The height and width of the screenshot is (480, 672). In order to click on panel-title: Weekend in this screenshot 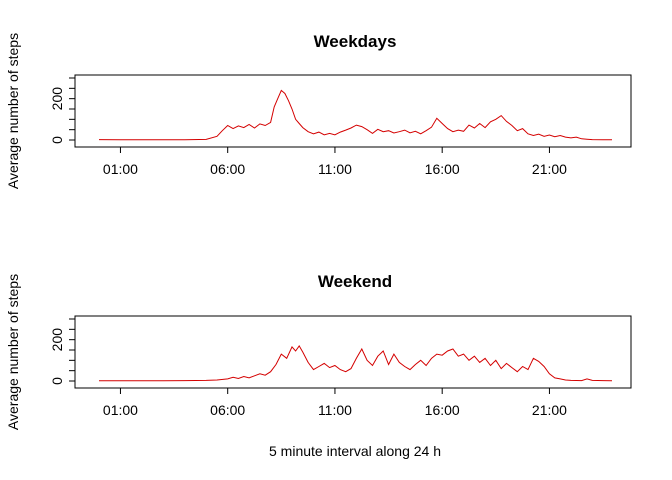, I will do `click(355, 281)`.